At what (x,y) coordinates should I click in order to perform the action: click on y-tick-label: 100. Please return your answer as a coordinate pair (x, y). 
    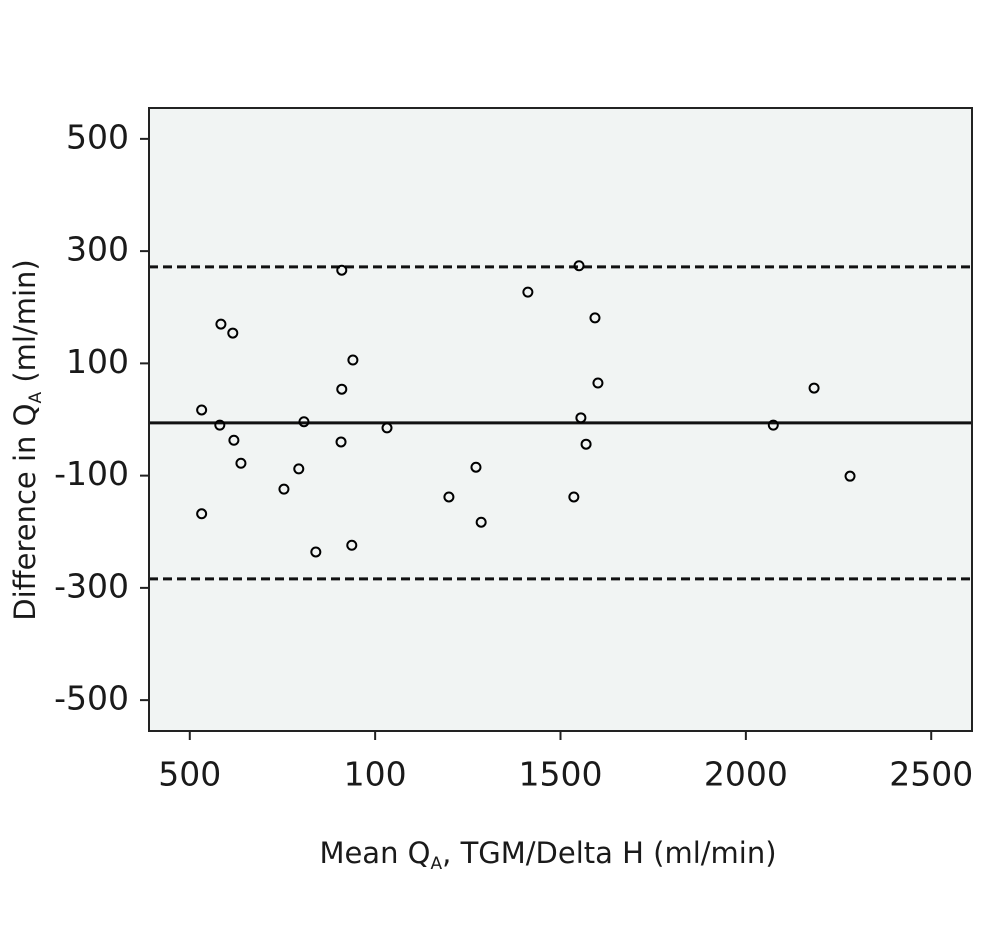
    Looking at the image, I should click on (97, 361).